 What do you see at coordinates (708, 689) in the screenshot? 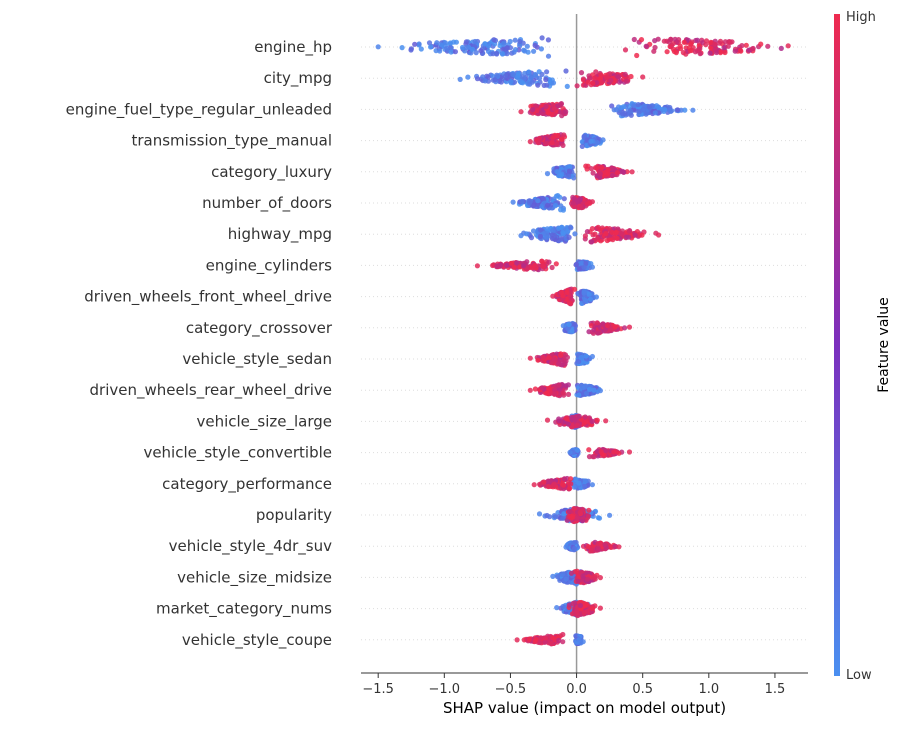
I see `x-tick-label: 1.0` at bounding box center [708, 689].